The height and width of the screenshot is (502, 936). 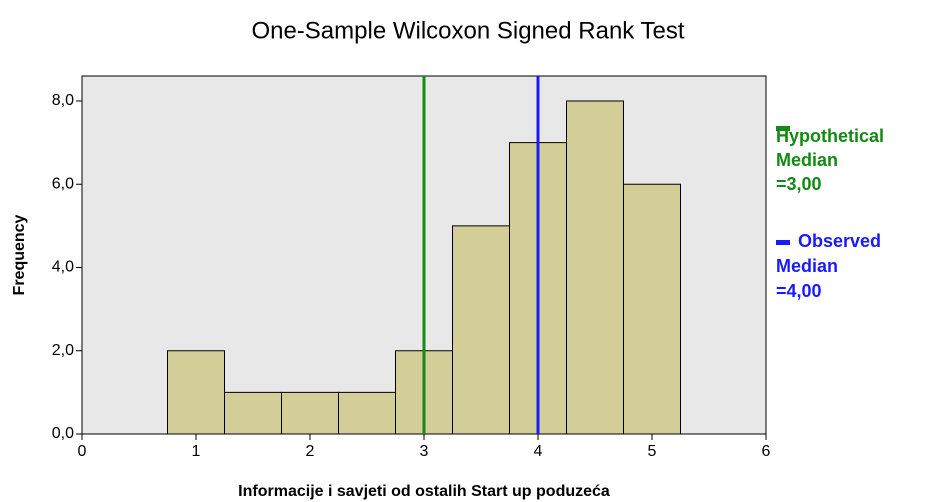 I want to click on x-tick-label: 0, so click(x=82, y=451).